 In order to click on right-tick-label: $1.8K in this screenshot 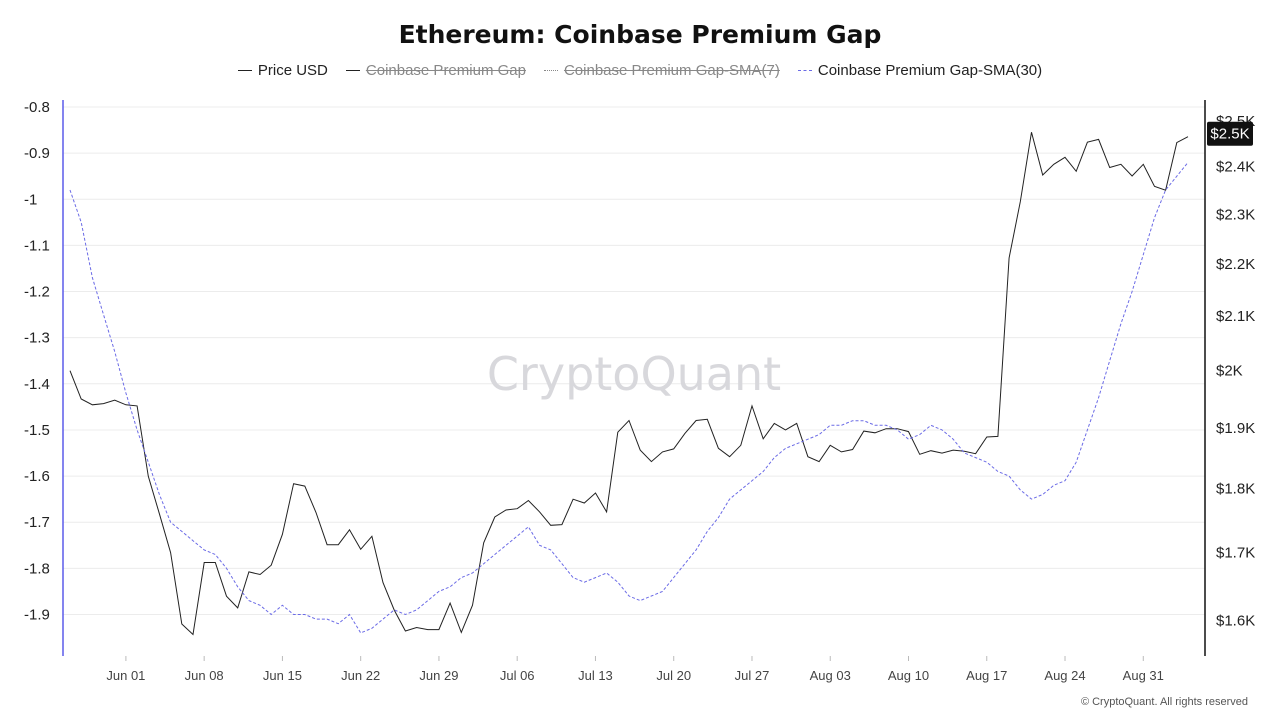, I will do `click(1235, 489)`.